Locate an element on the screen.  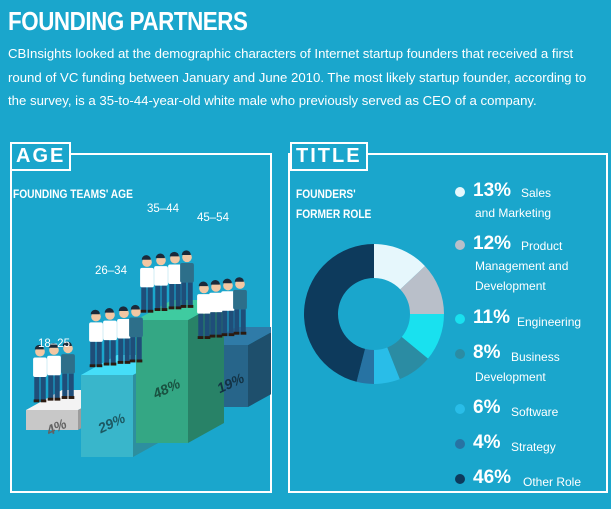
legend-label: Software is located at coordinates (535, 412).